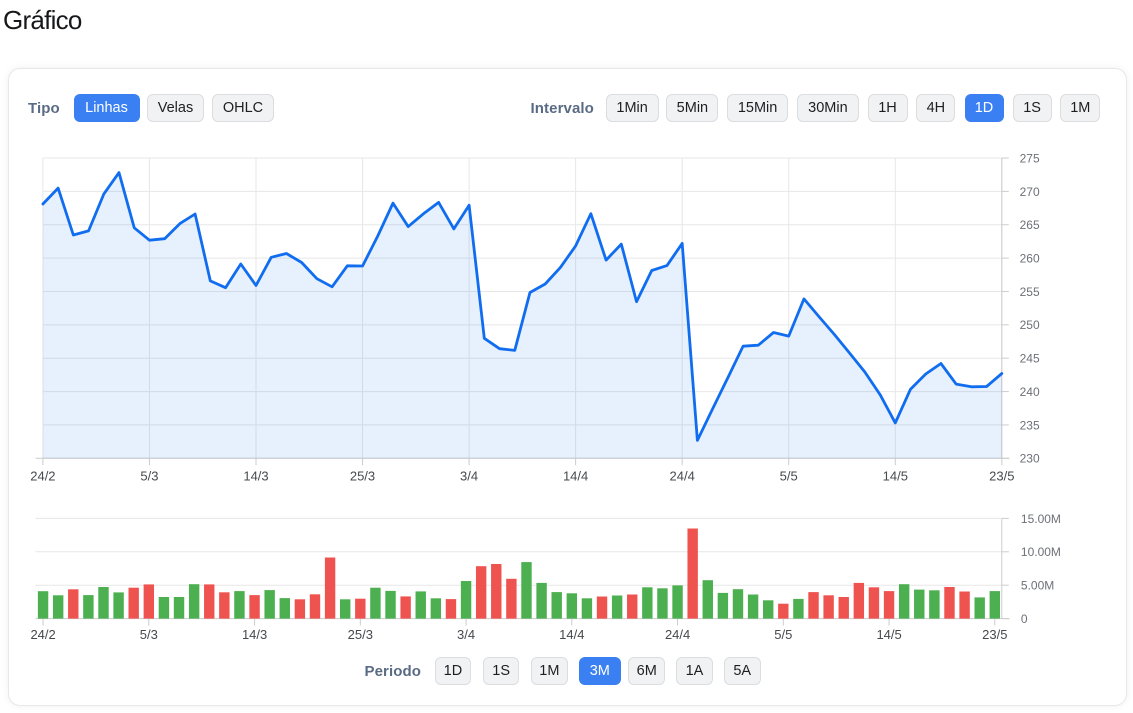  I want to click on svg-text: 245, so click(1030, 359).